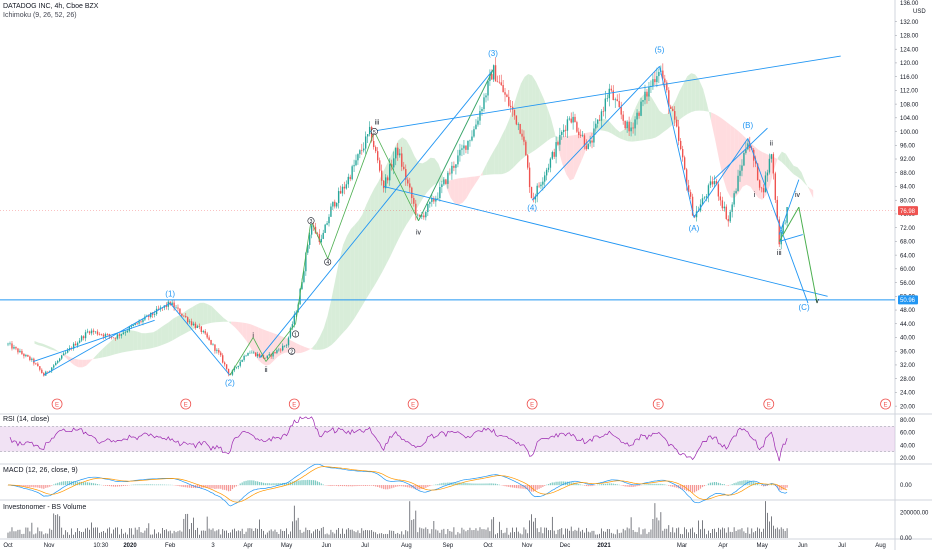 The image size is (932, 550). What do you see at coordinates (682, 546) in the screenshot?
I see `time-tick-label: Mar` at bounding box center [682, 546].